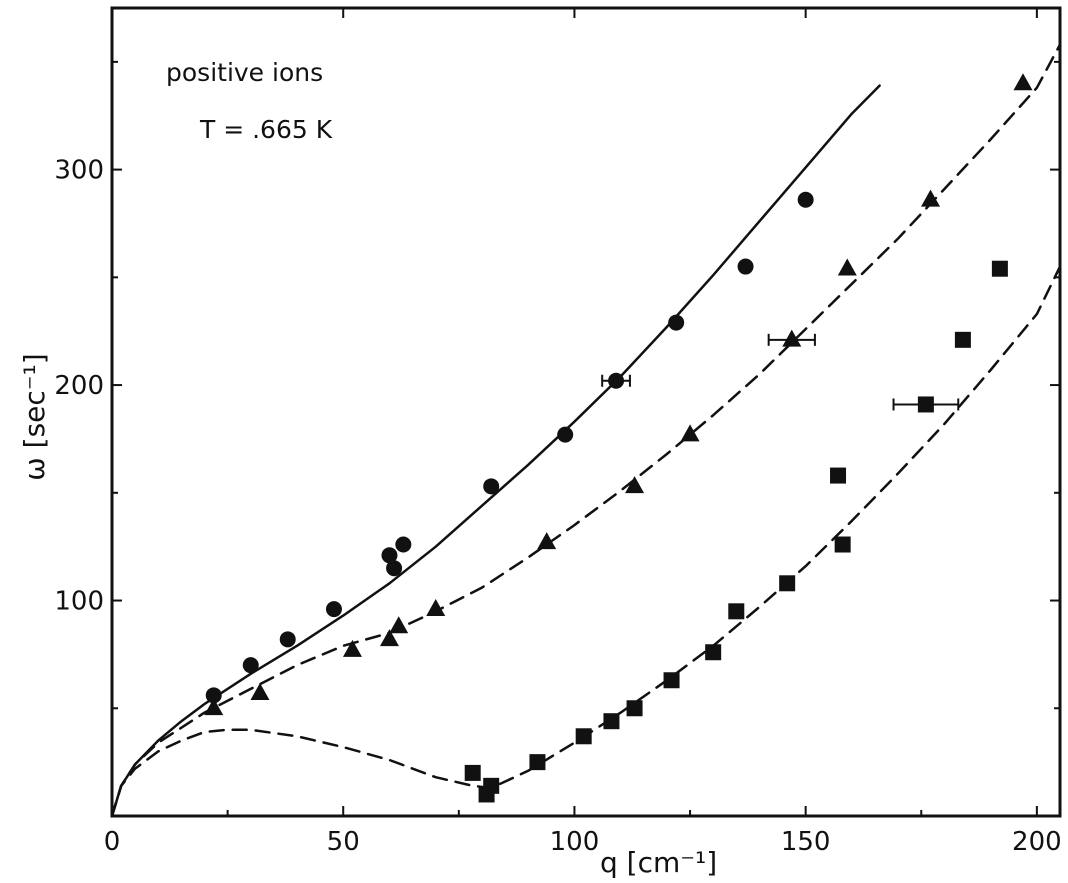 The height and width of the screenshot is (883, 1068). What do you see at coordinates (806, 842) in the screenshot?
I see `x-tick-label: 150` at bounding box center [806, 842].